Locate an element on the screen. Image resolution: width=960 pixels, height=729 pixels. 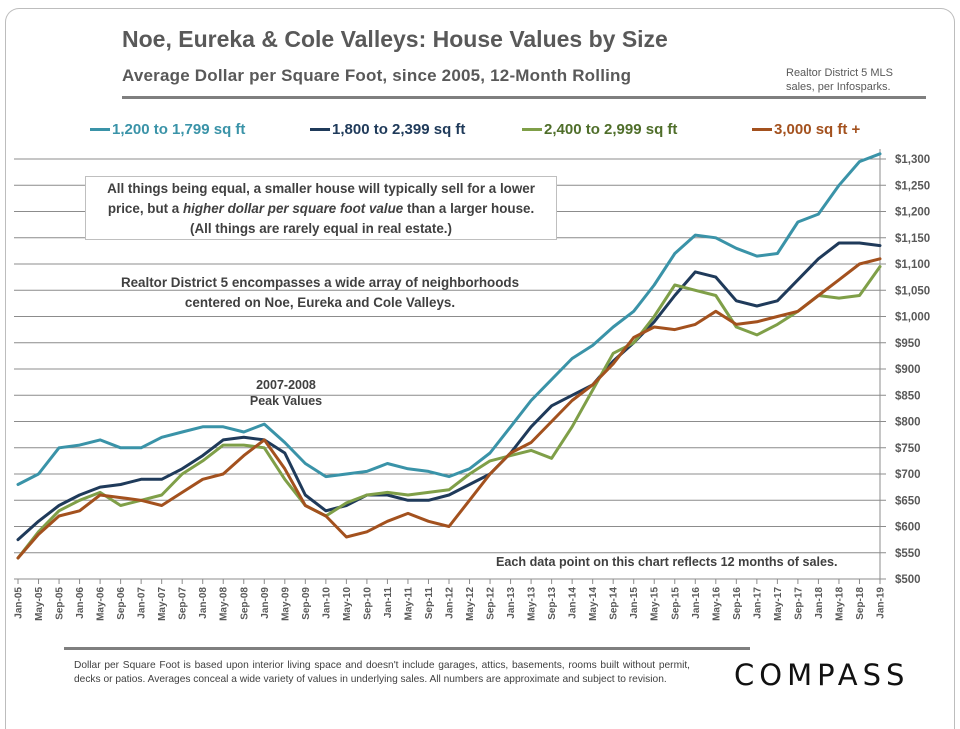
x-tick-label: Sep-08 is located at coordinates (244, 603).